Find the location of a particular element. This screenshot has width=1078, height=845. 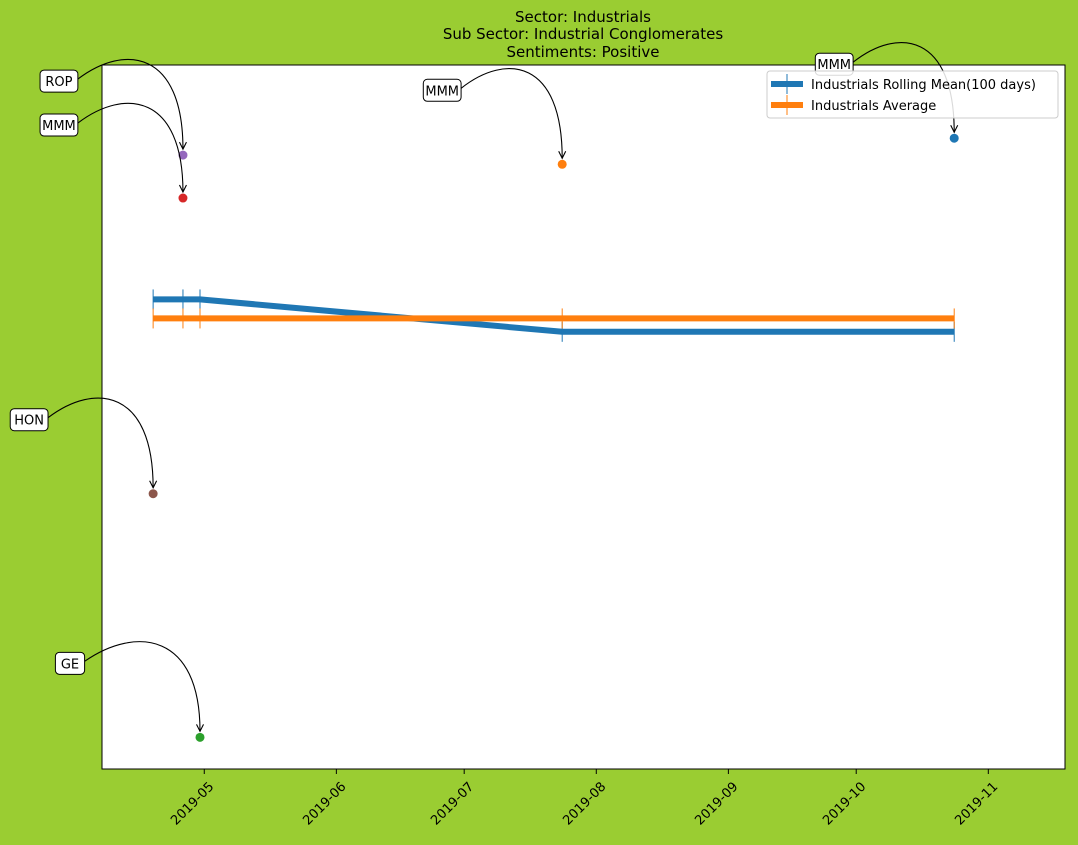

x-tick-label-1: 2019-06 is located at coordinates (324, 803).